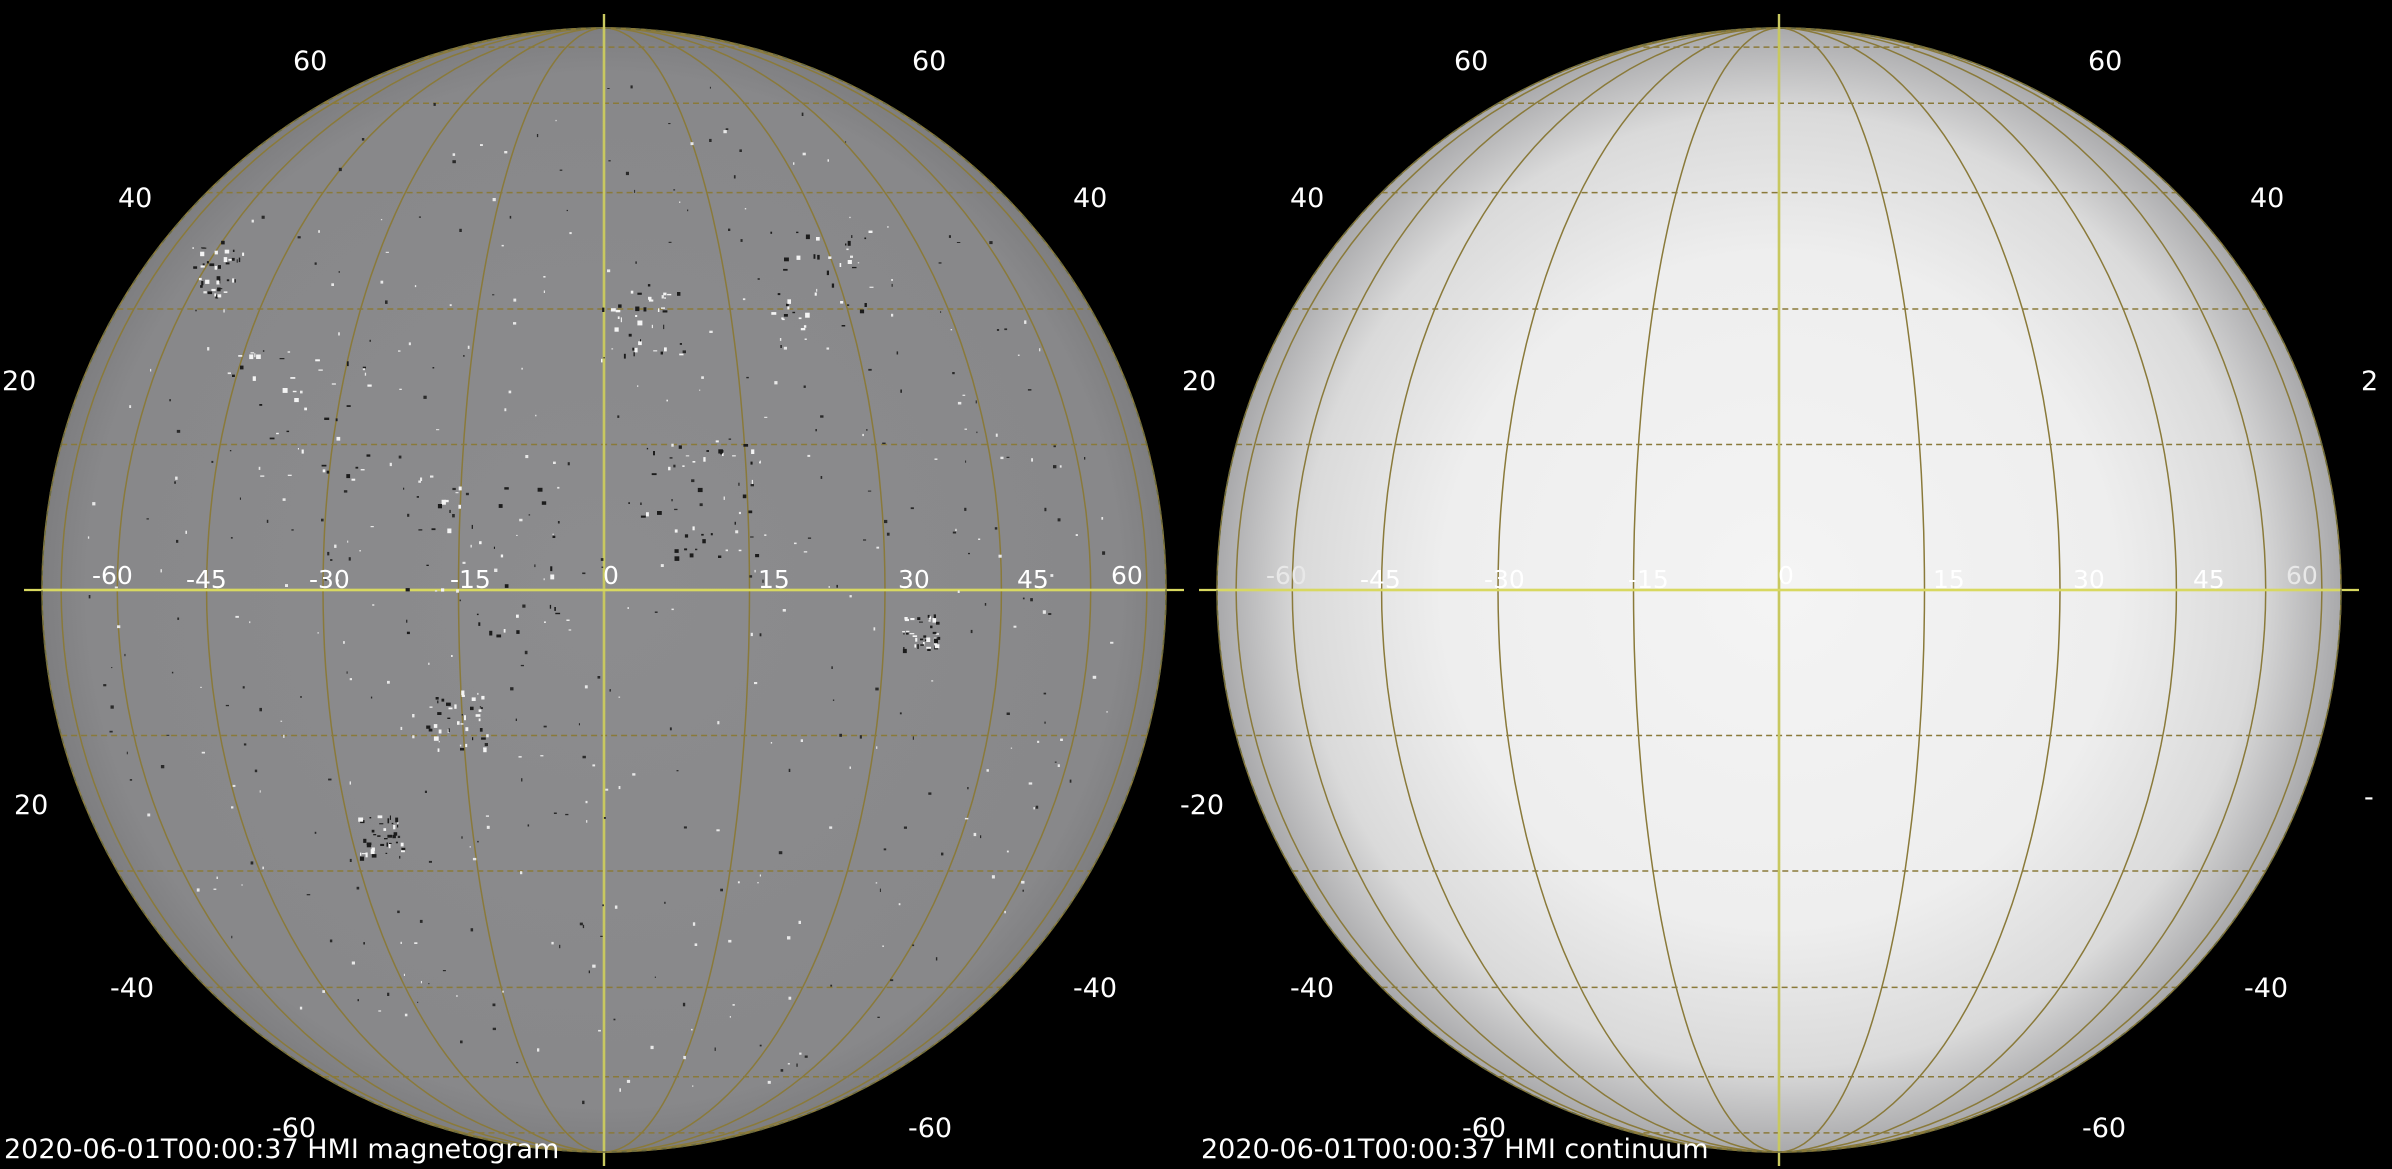  What do you see at coordinates (329, 579) in the screenshot?
I see `lon-label-minus30: -30` at bounding box center [329, 579].